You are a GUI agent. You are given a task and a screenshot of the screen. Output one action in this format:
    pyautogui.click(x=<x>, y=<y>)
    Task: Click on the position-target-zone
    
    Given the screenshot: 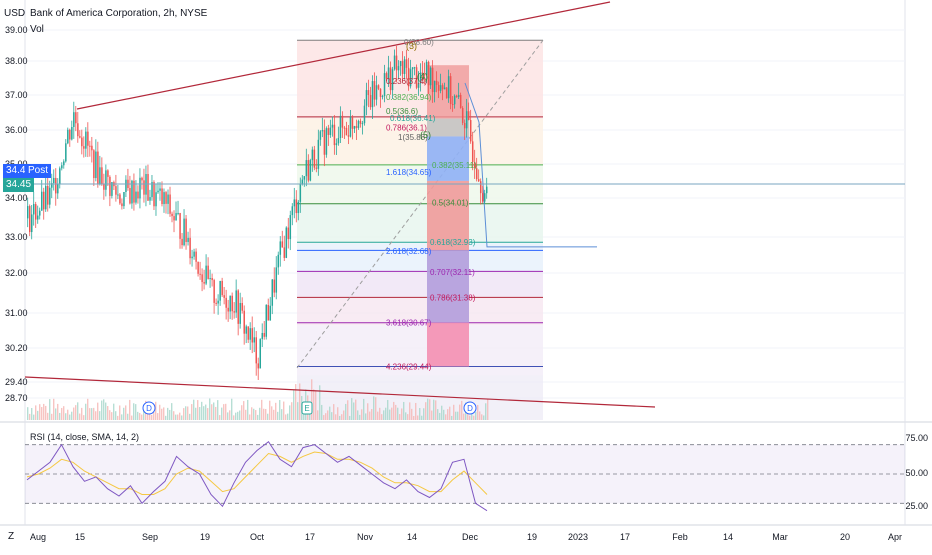 What is the action you would take?
    pyautogui.click(x=448, y=158)
    